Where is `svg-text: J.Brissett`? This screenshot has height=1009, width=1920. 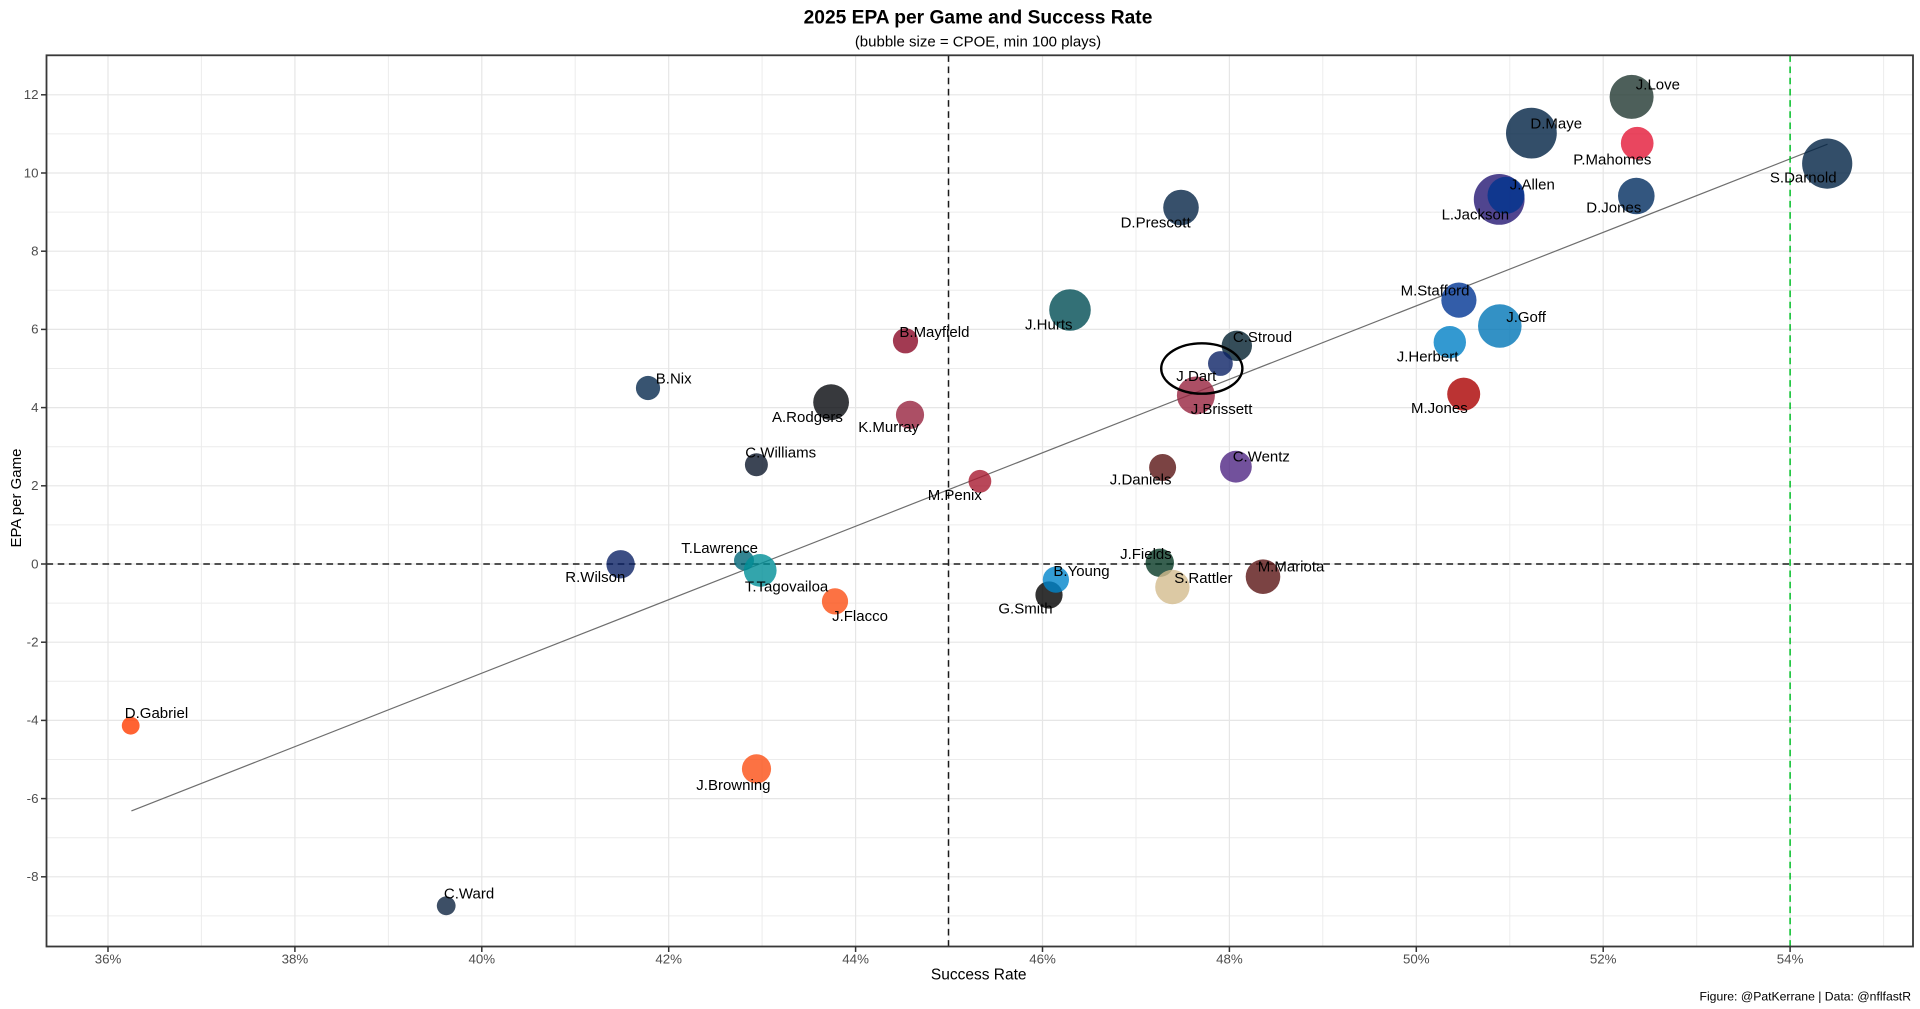
svg-text: J.Brissett is located at coordinates (1222, 409).